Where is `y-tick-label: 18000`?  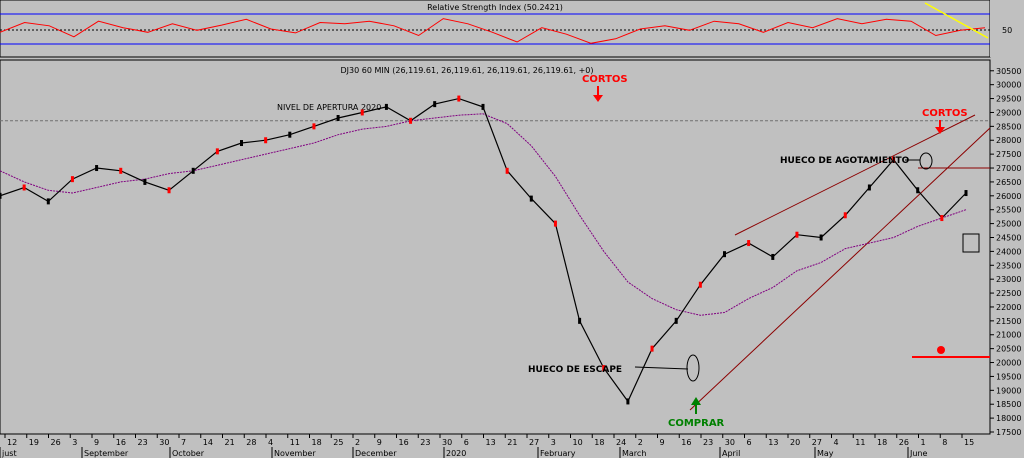 y-tick-label: 18000 is located at coordinates (1008, 418).